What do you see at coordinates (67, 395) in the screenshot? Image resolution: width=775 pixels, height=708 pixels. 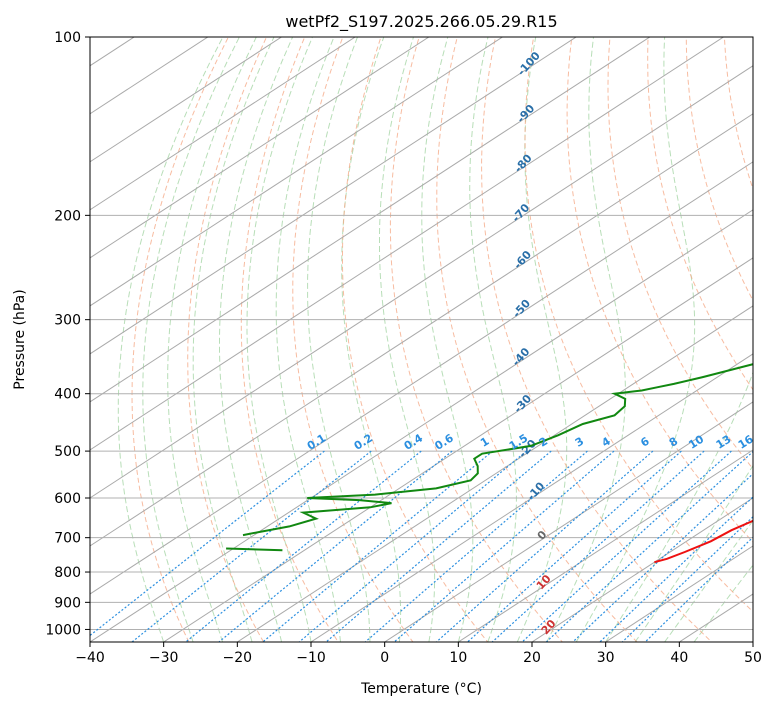 I see `y-tick-label: 400` at bounding box center [67, 395].